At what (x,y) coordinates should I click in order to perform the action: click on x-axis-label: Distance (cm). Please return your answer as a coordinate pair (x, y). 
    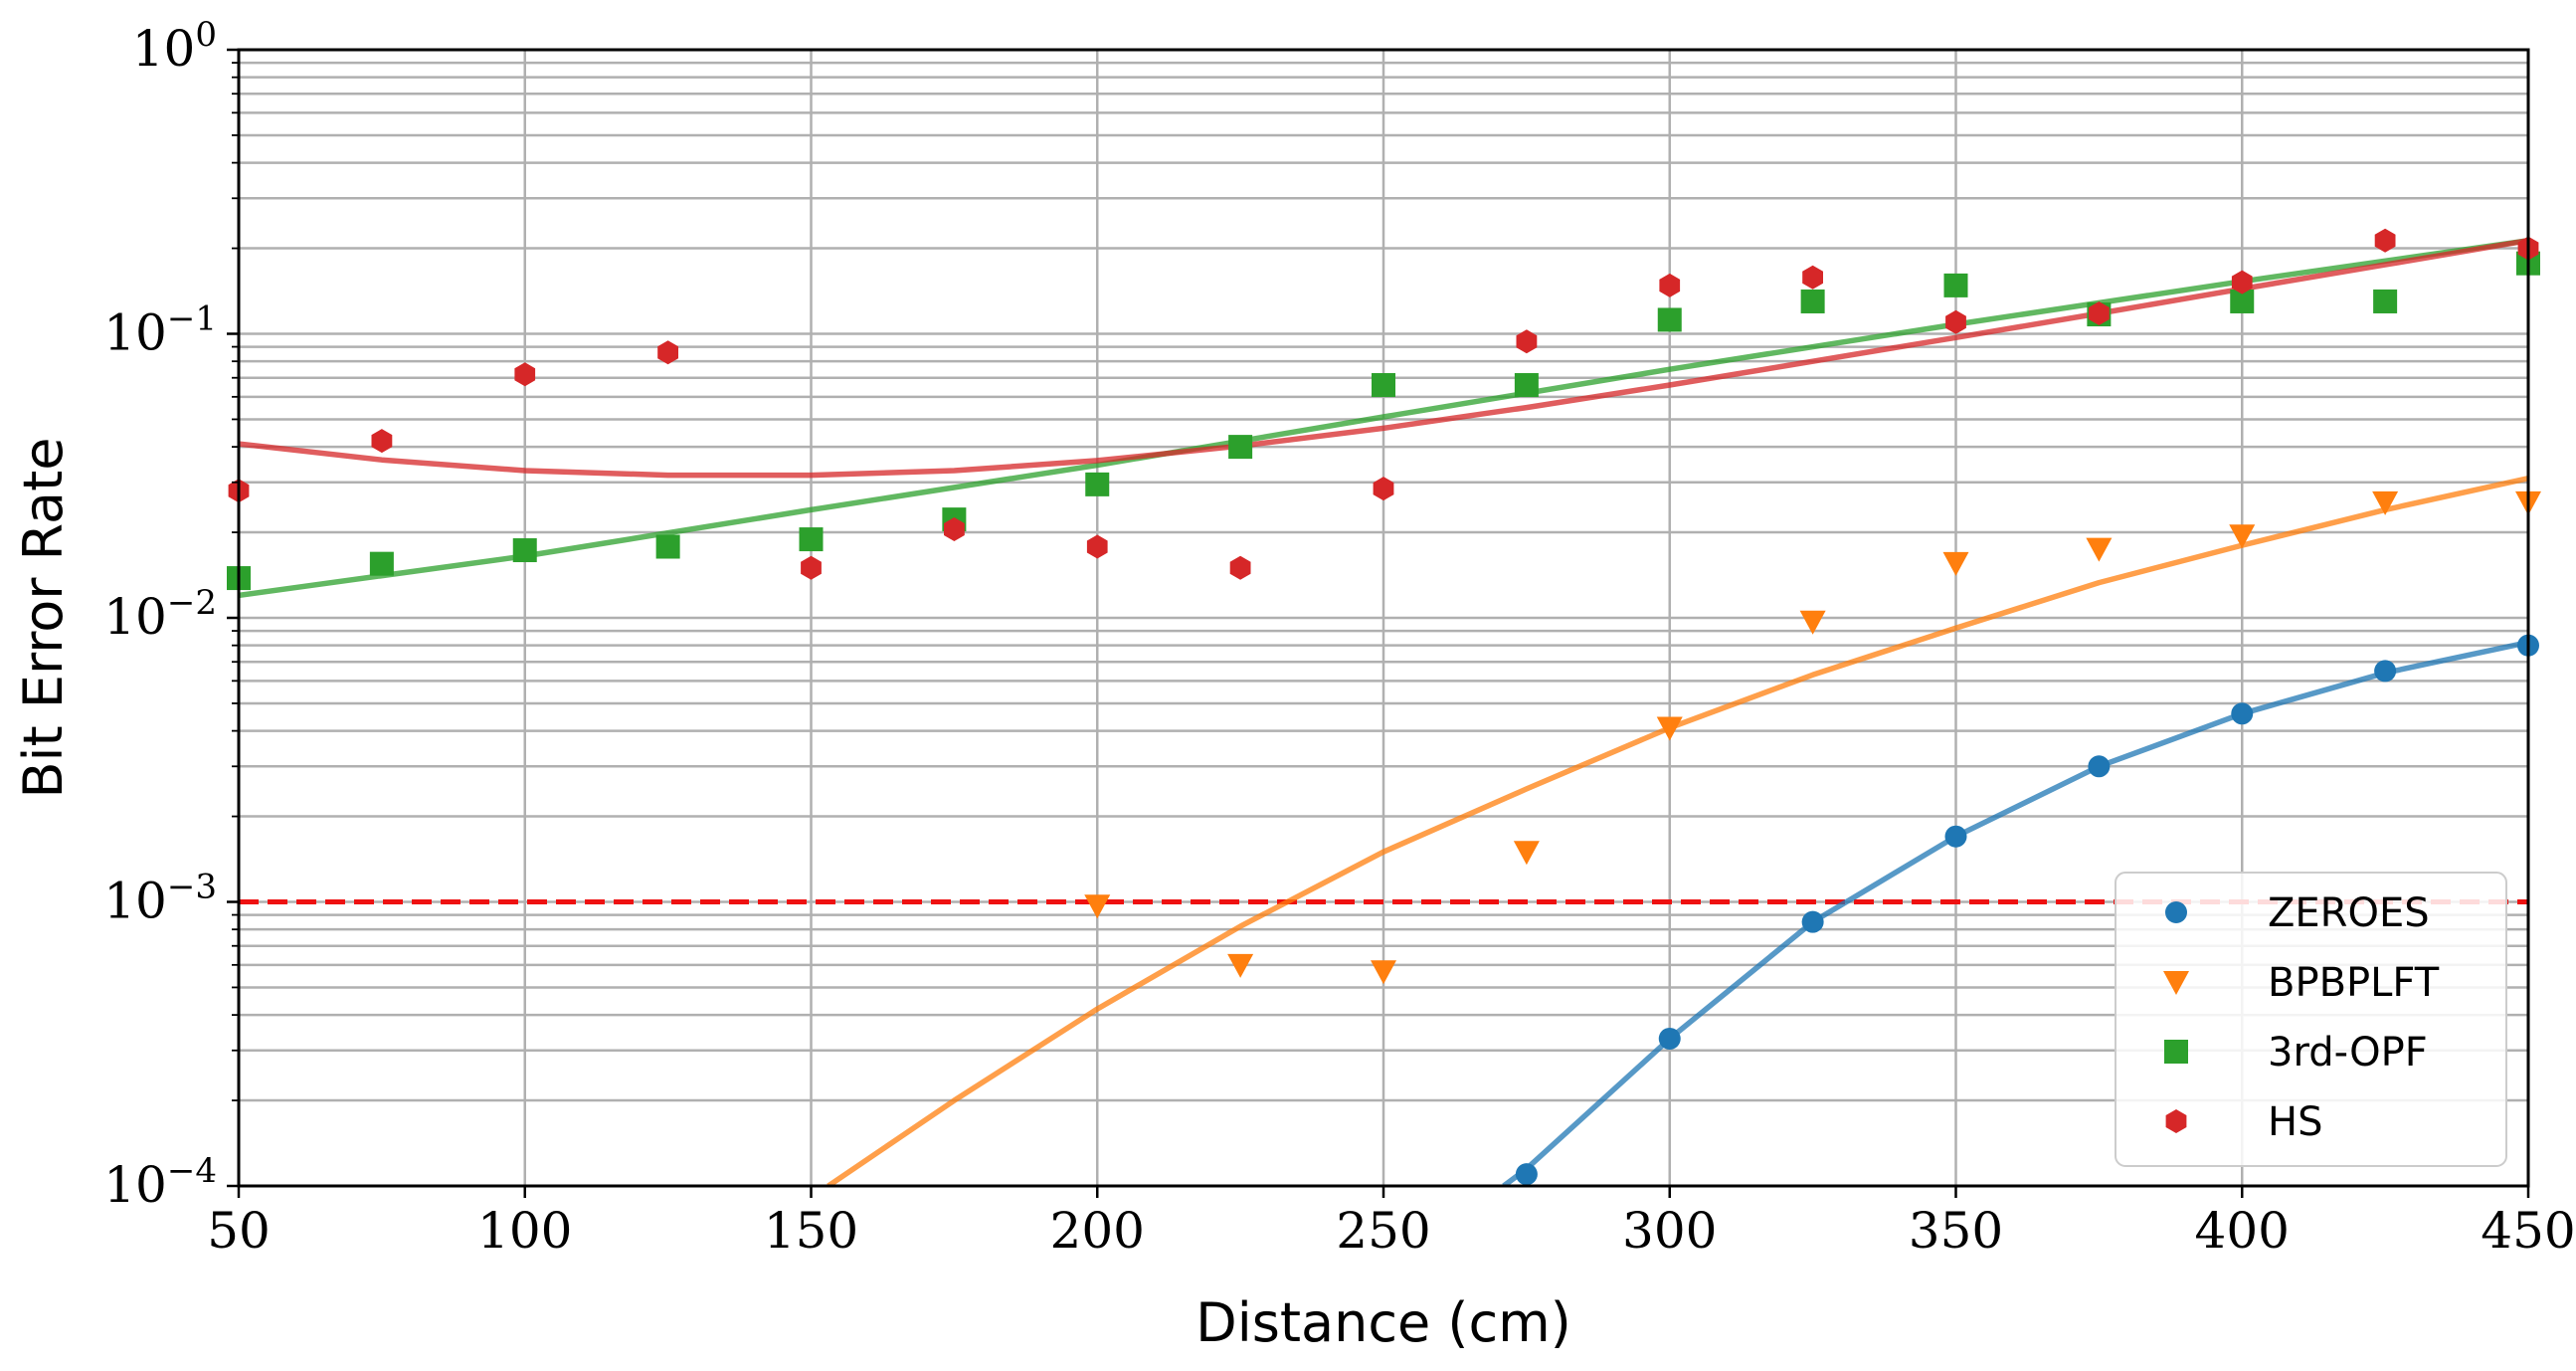
    Looking at the image, I should click on (1383, 1322).